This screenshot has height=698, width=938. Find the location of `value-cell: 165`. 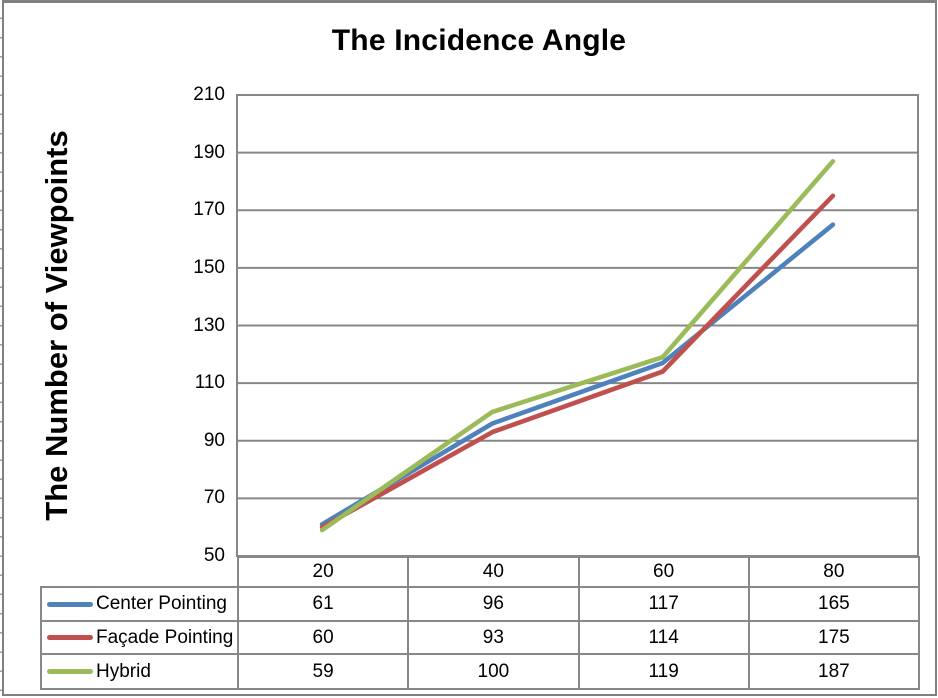

value-cell: 165 is located at coordinates (834, 604).